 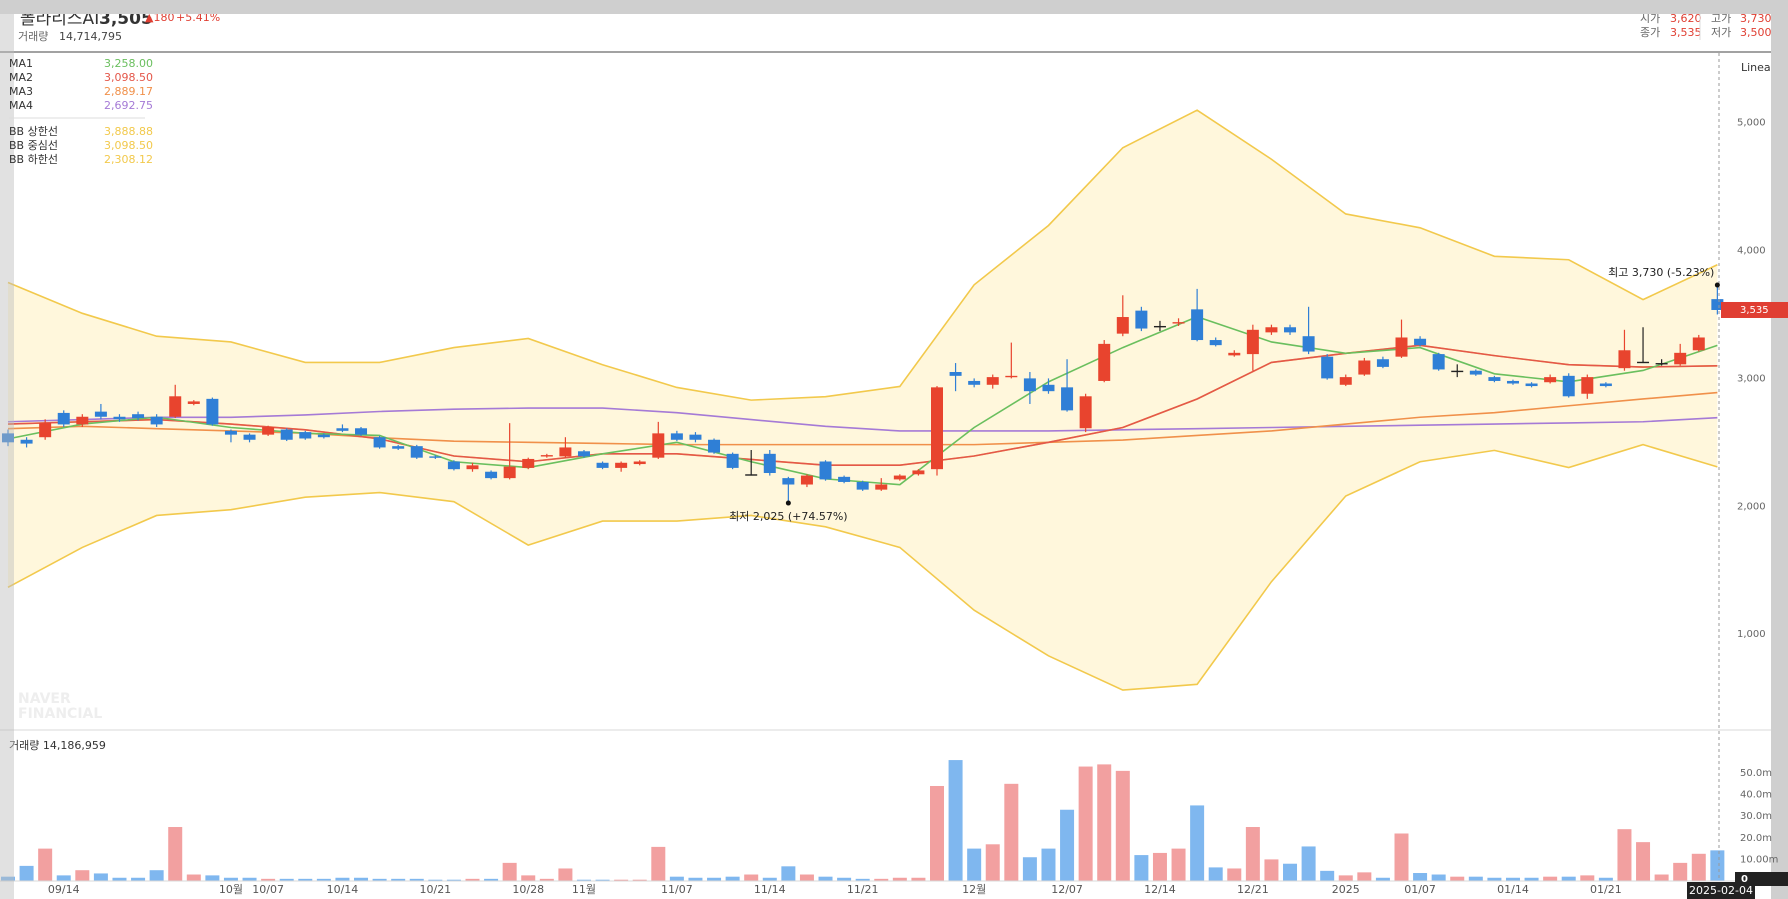 I want to click on price-tag, so click(x=1754, y=309).